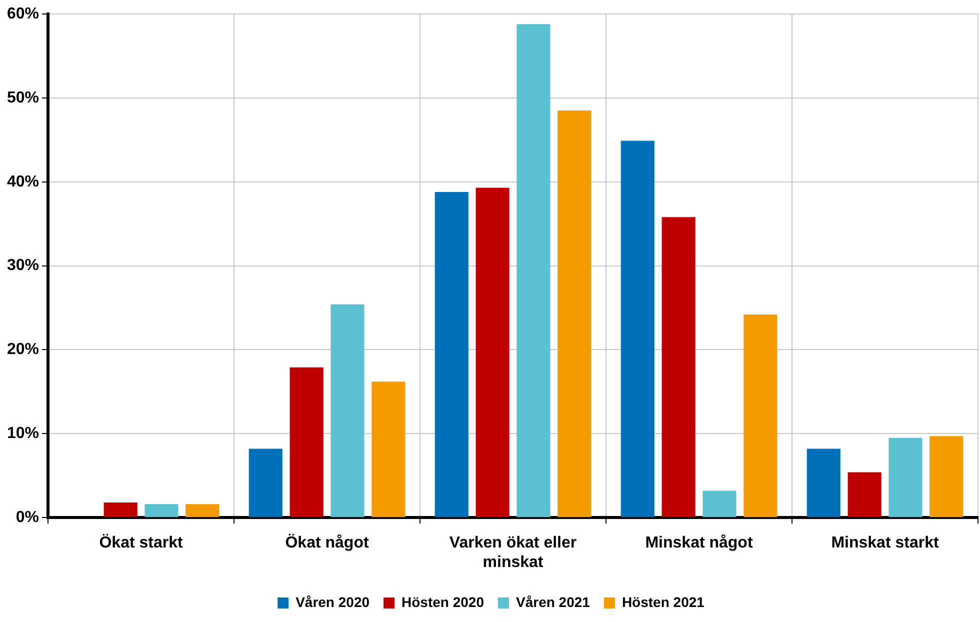  I want to click on y-tick-label: 10%, so click(23, 433).